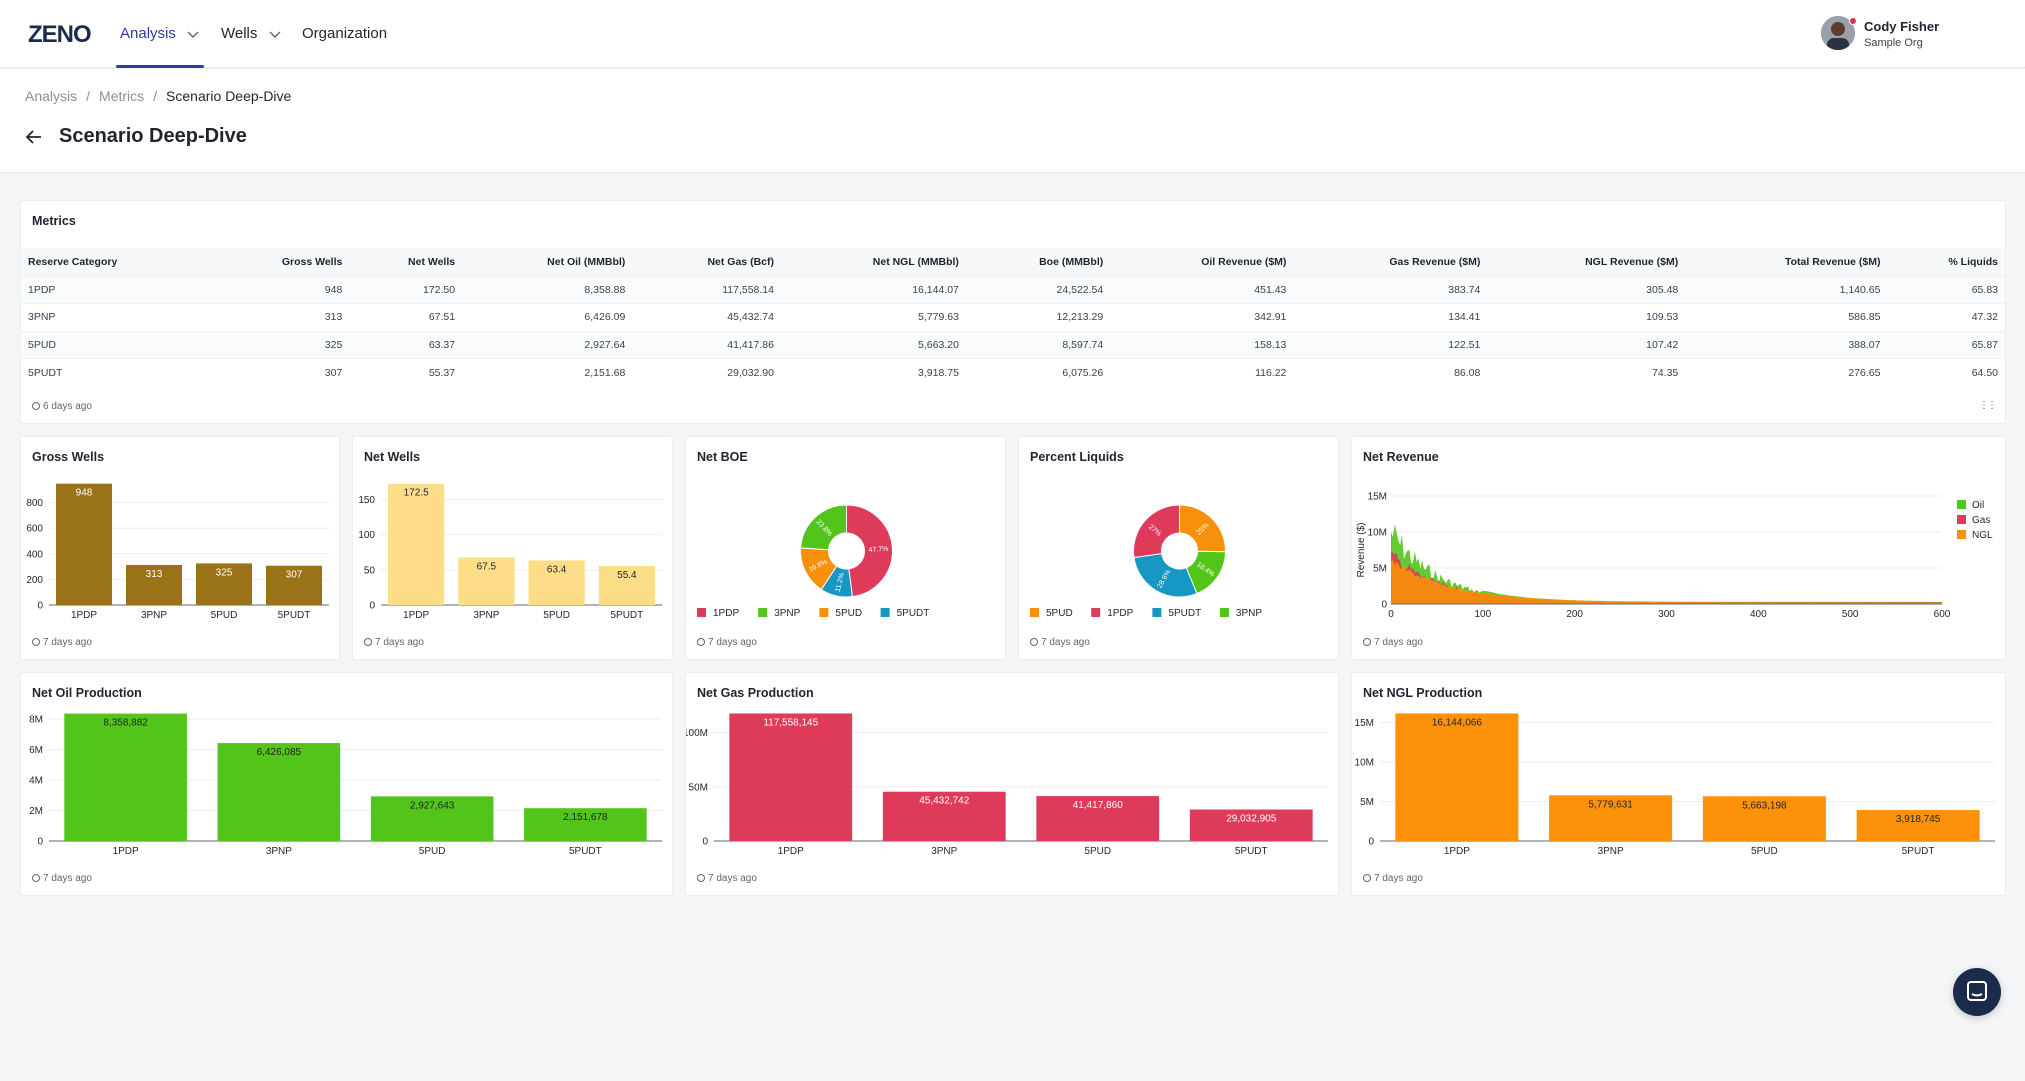 This screenshot has width=2025, height=1081. Describe the element at coordinates (848, 613) in the screenshot. I see `legend-label: 5PUD` at that location.